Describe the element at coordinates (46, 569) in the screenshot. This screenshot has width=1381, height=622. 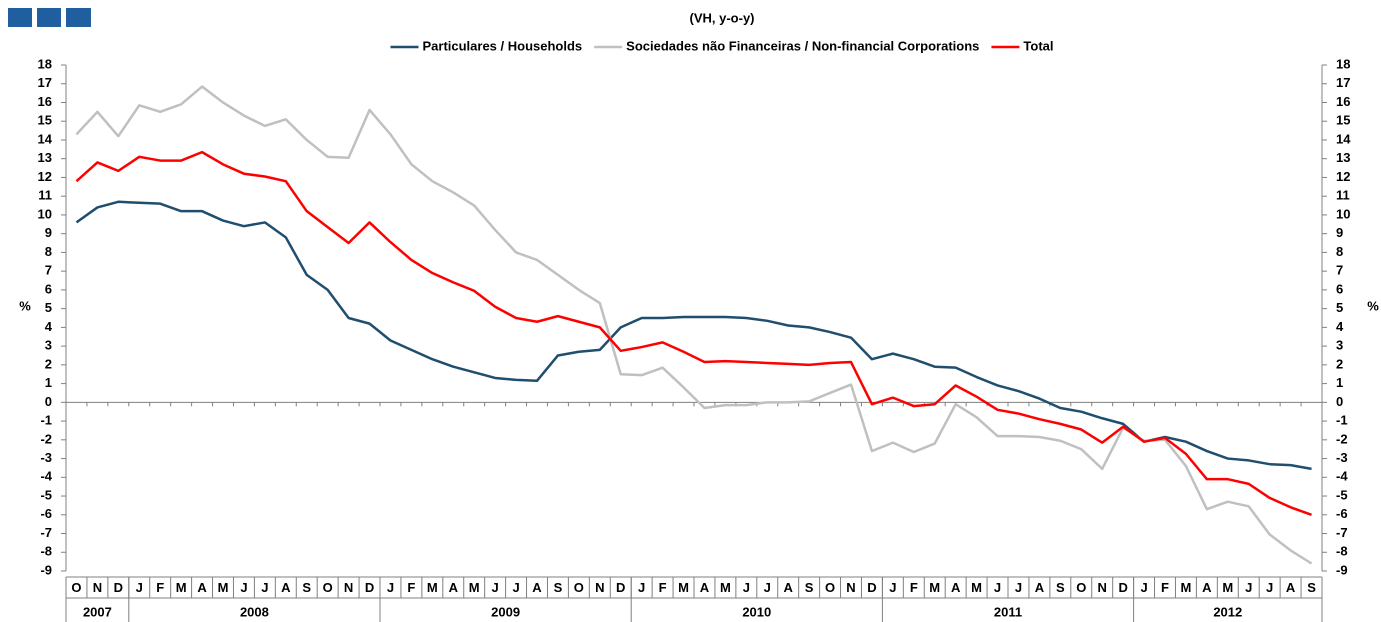
I see `y-tick-label: -9` at that location.